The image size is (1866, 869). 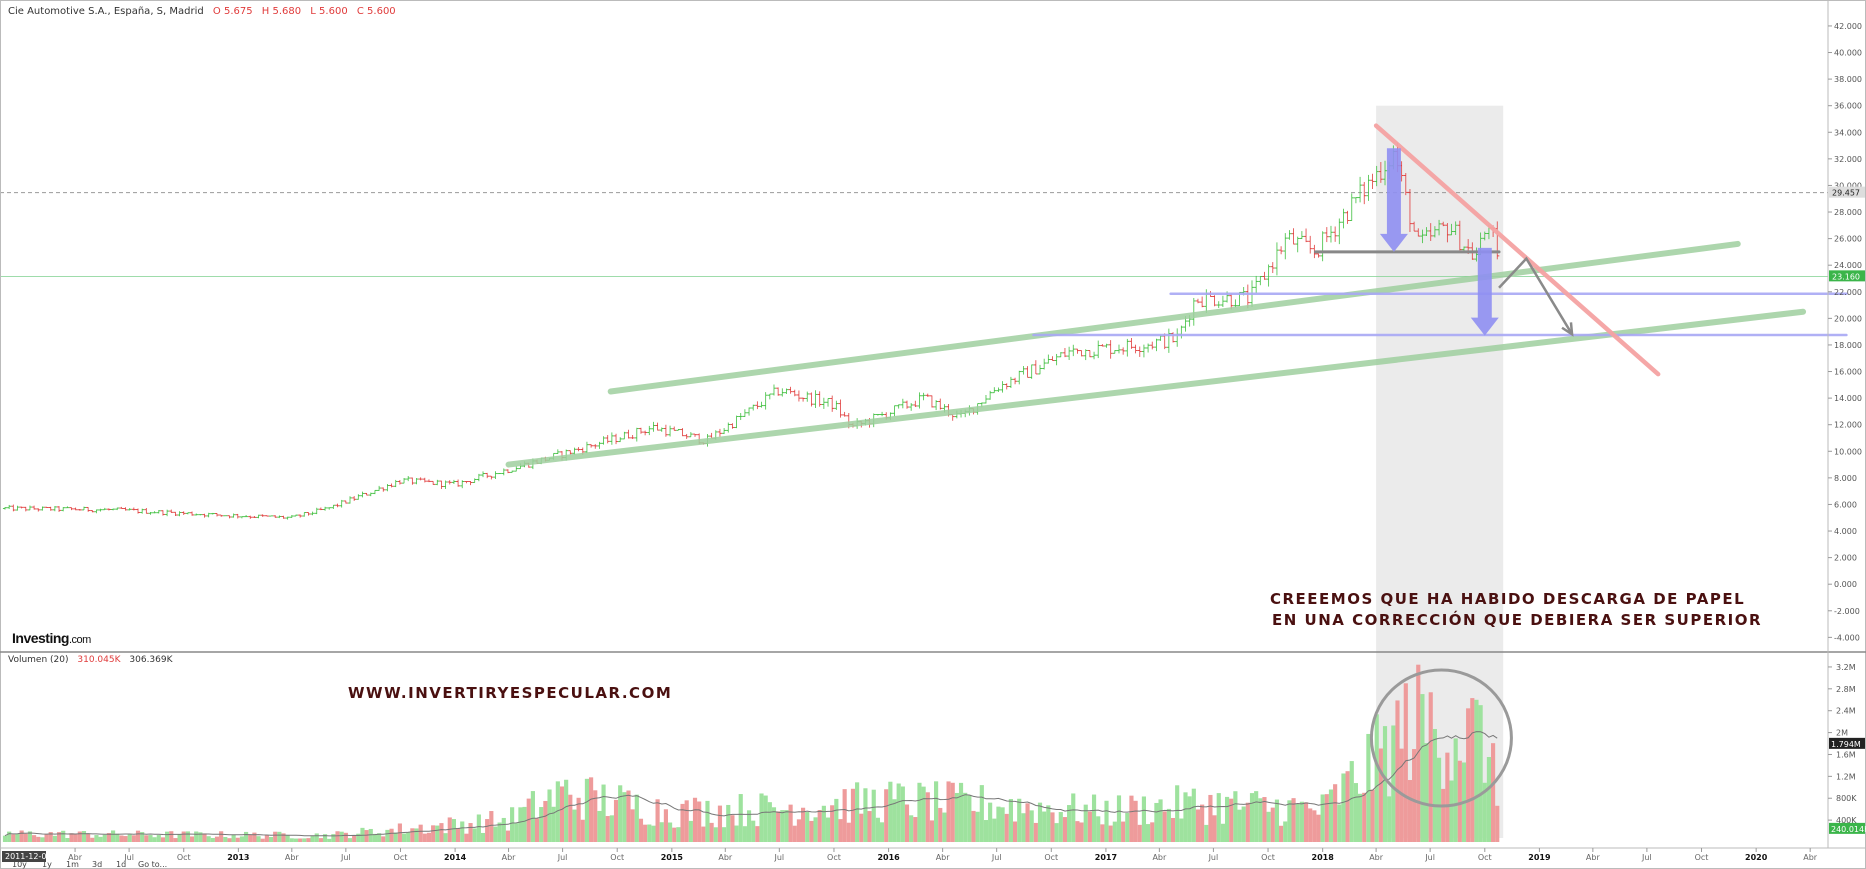 I want to click on time-tick-label: 2019, so click(x=1539, y=857).